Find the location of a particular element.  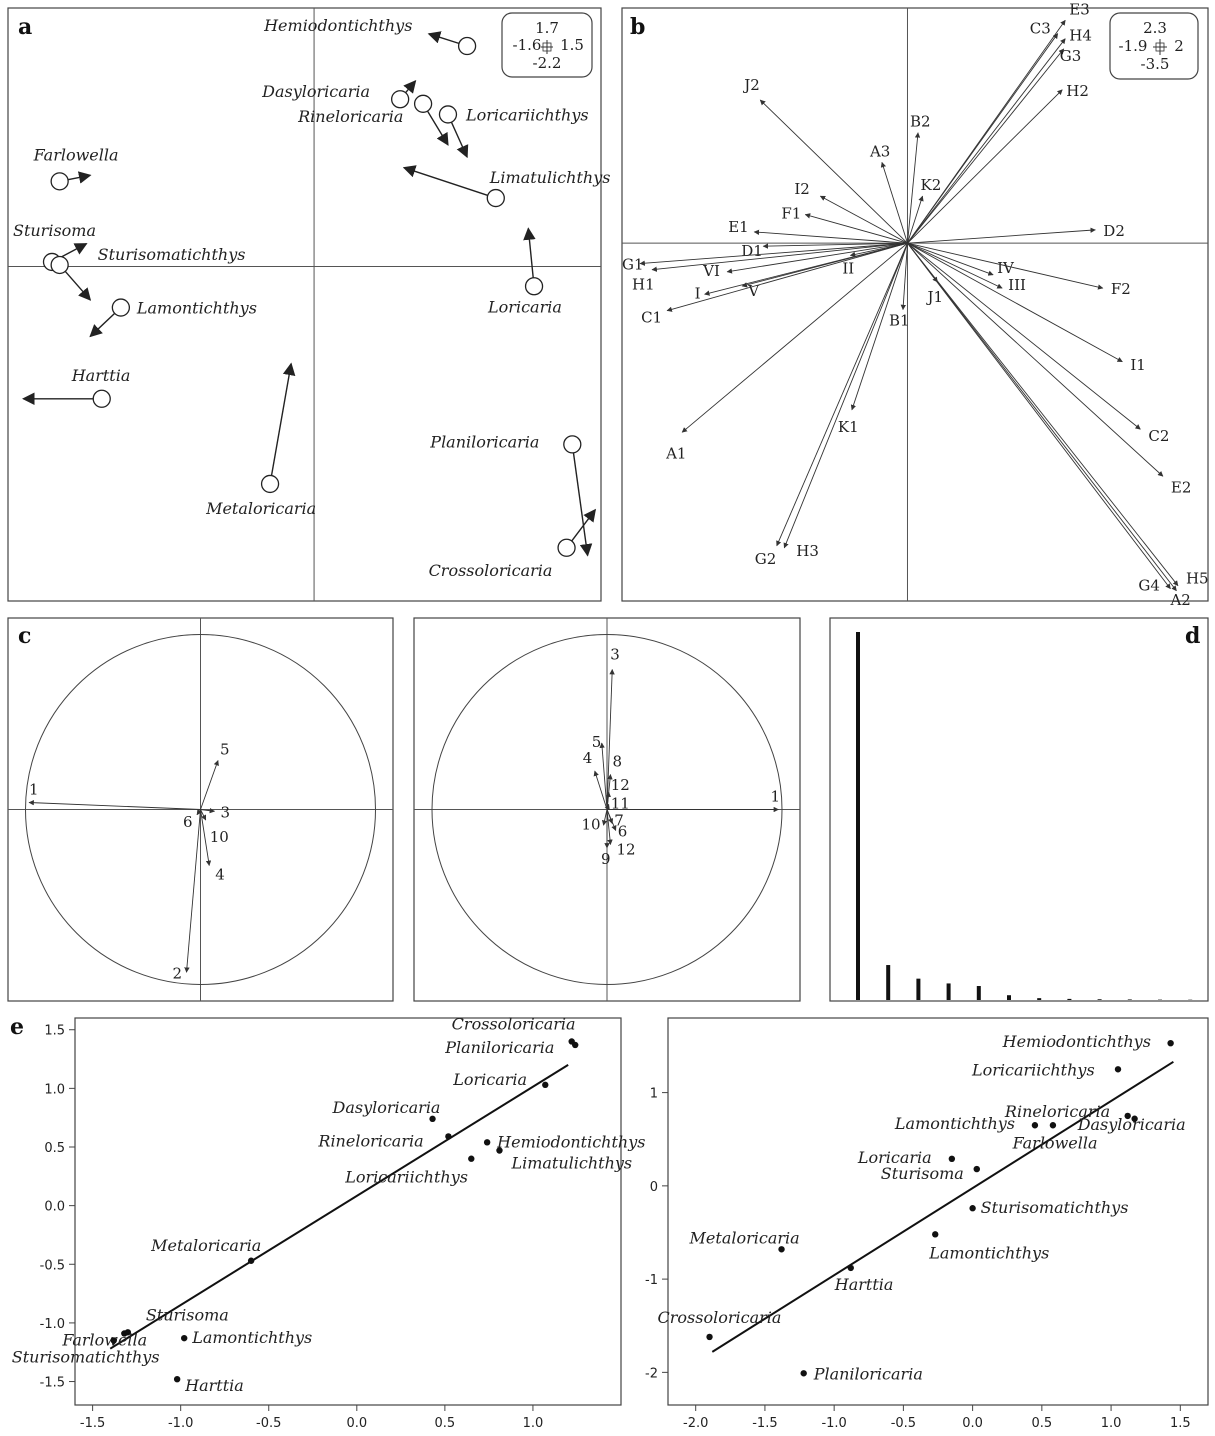

variable-label: H4 is located at coordinates (1080, 36).